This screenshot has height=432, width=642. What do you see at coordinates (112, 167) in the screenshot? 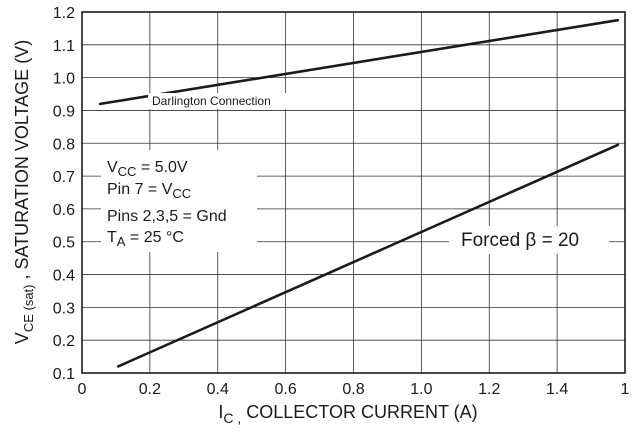
I see `condition-vcc-main: V` at bounding box center [112, 167].